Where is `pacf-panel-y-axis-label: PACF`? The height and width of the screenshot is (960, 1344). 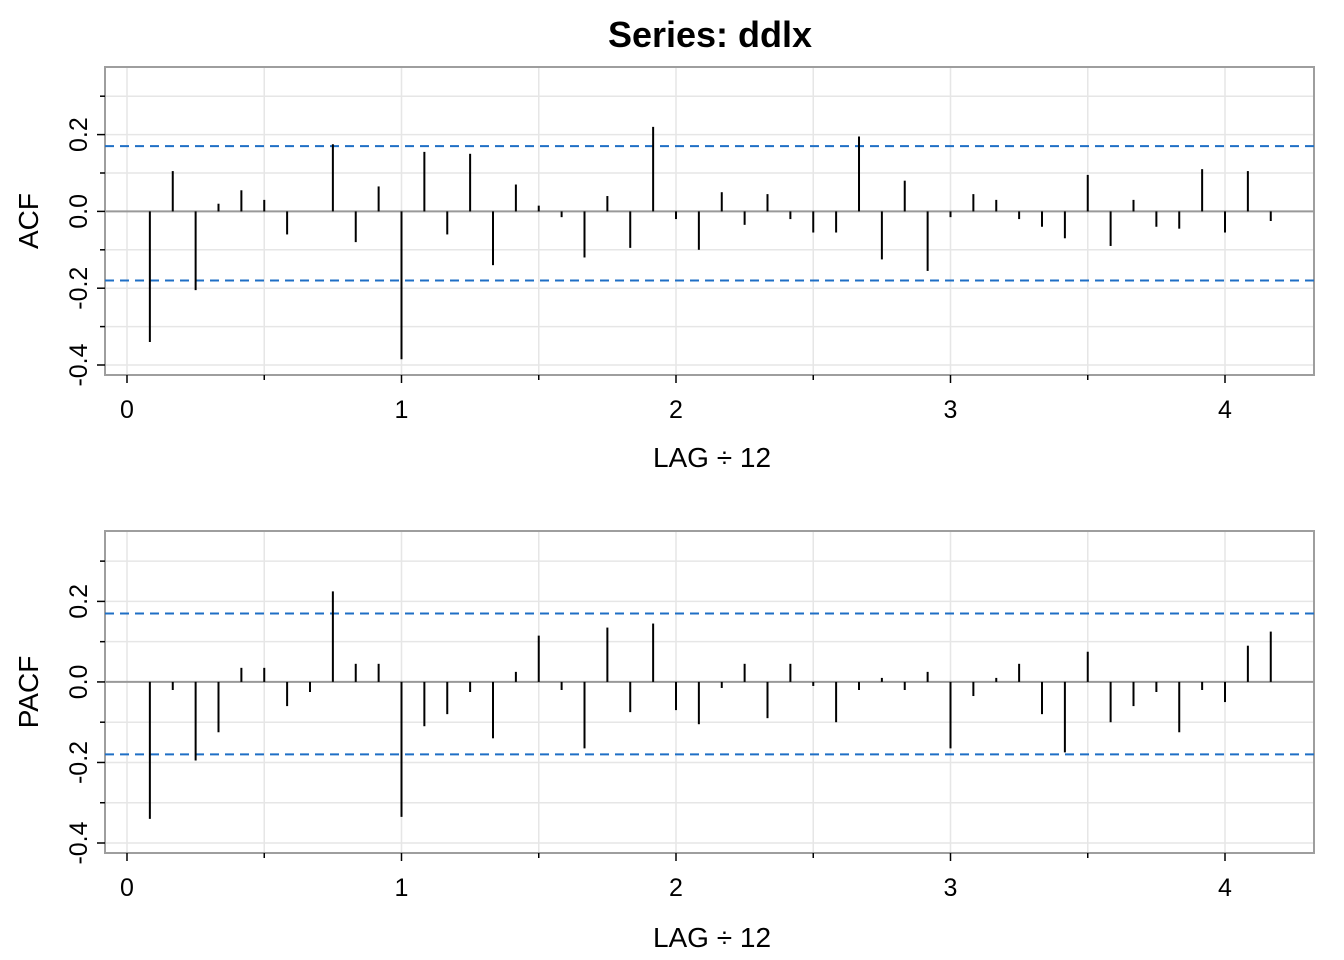
pacf-panel-y-axis-label: PACF is located at coordinates (28, 692).